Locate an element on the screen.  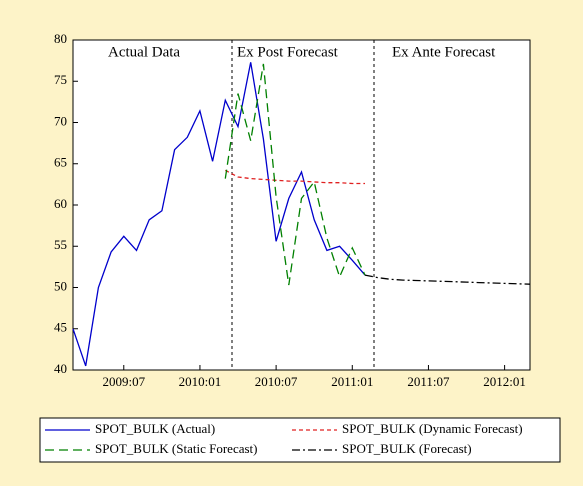
x-tick-label: 2011:07 is located at coordinates (428, 381).